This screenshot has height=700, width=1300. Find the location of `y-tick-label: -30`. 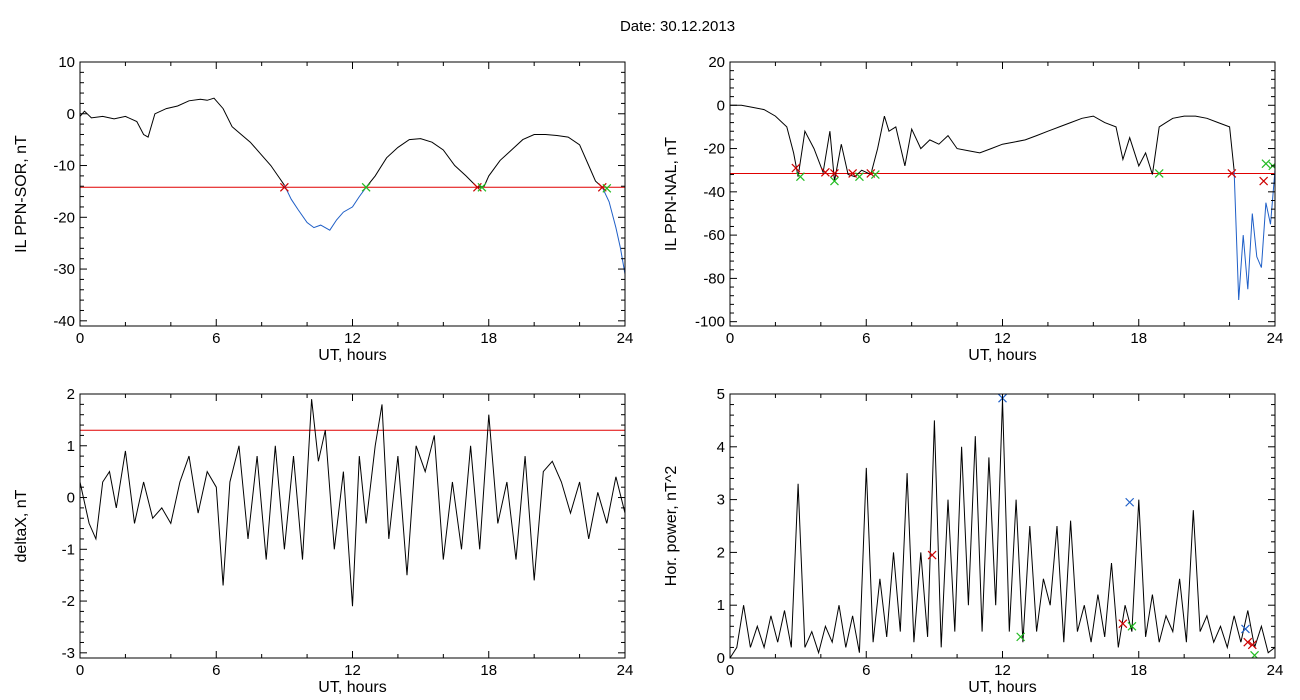

y-tick-label: -30 is located at coordinates (64, 269).